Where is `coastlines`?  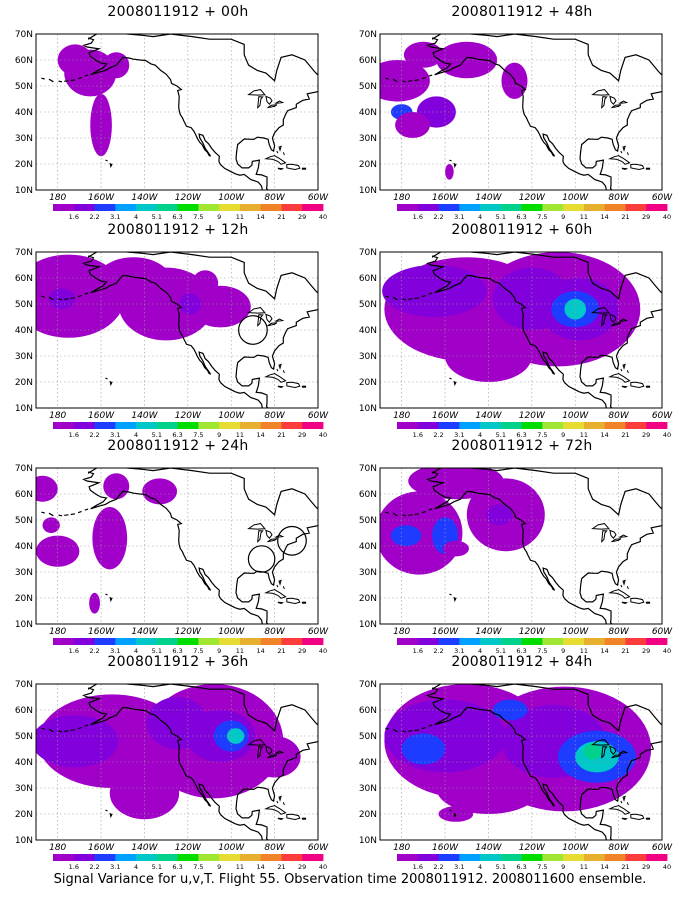 coastlines is located at coordinates (179, 112).